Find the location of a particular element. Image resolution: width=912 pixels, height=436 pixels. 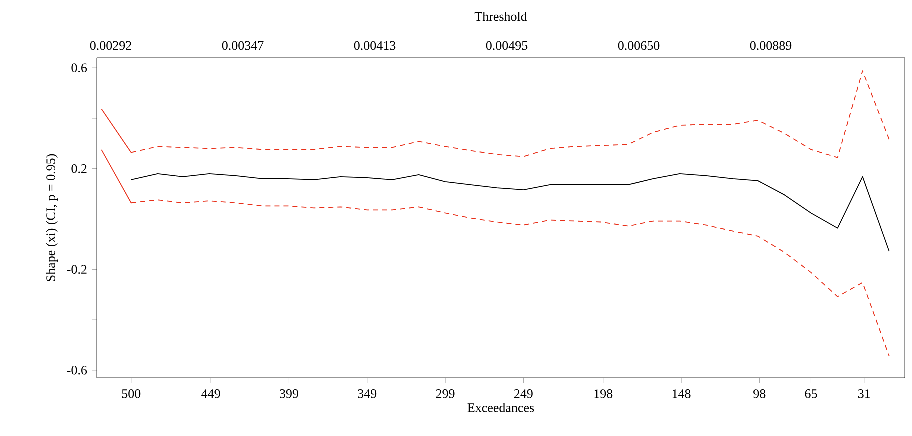

x2-axis-title: Threshold is located at coordinates (501, 17).